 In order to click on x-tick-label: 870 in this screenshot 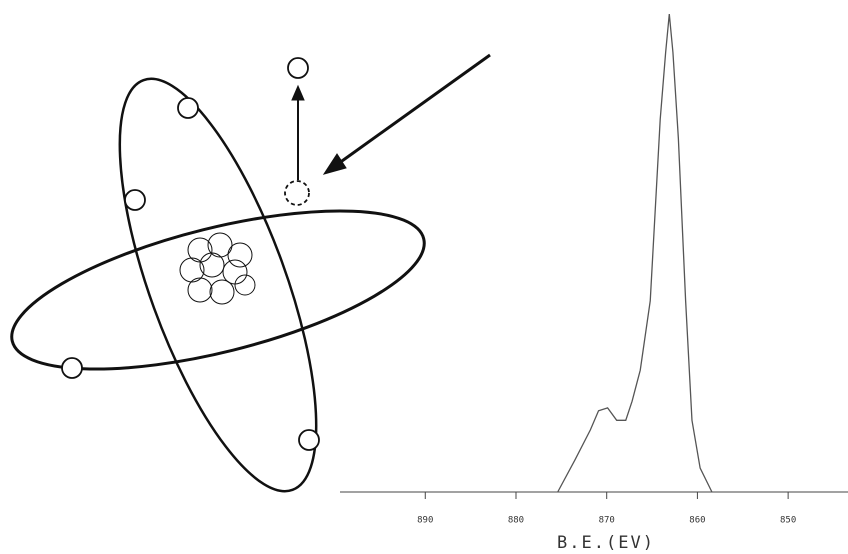, I will do `click(607, 521)`.